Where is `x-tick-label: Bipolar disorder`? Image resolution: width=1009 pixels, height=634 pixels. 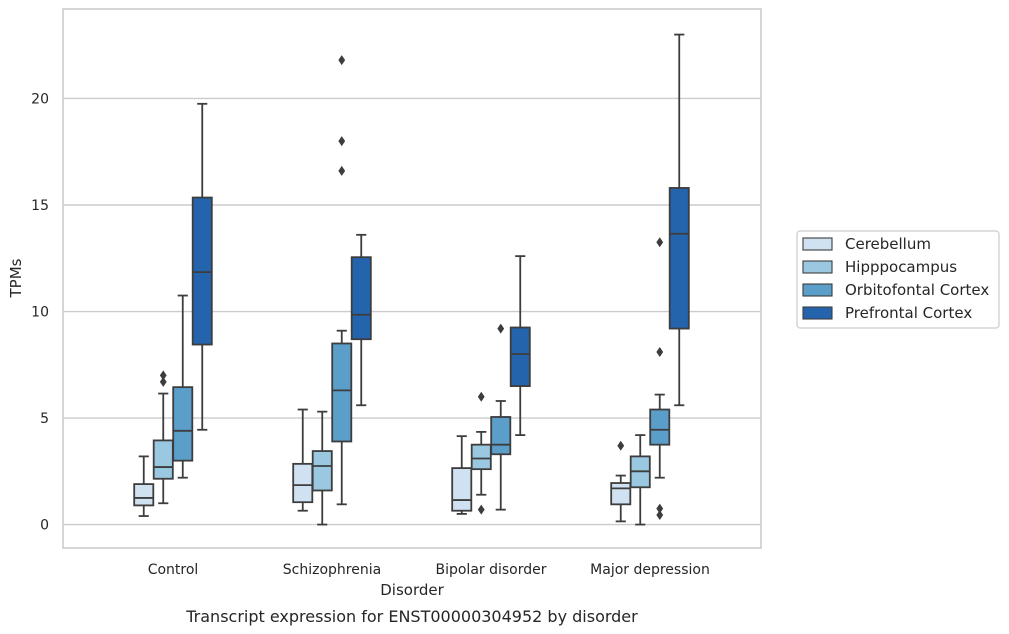 x-tick-label: Bipolar disorder is located at coordinates (490, 570).